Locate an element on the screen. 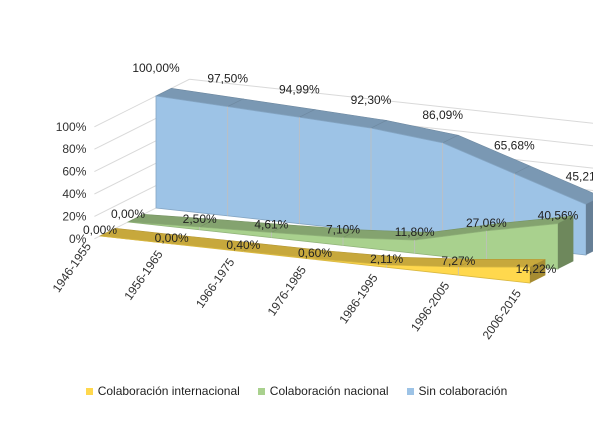  x-tick-label: 1976-1985 is located at coordinates (287, 290).